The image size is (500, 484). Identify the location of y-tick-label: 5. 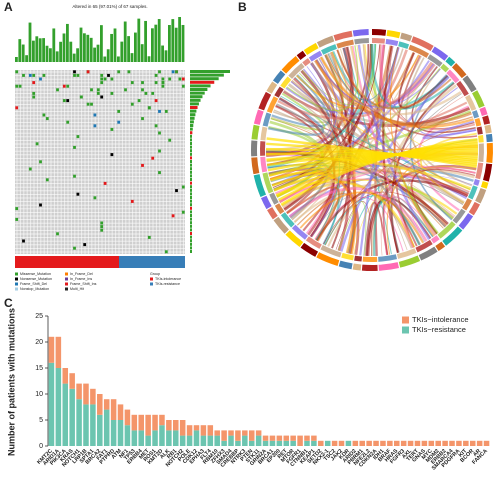
(41, 420).